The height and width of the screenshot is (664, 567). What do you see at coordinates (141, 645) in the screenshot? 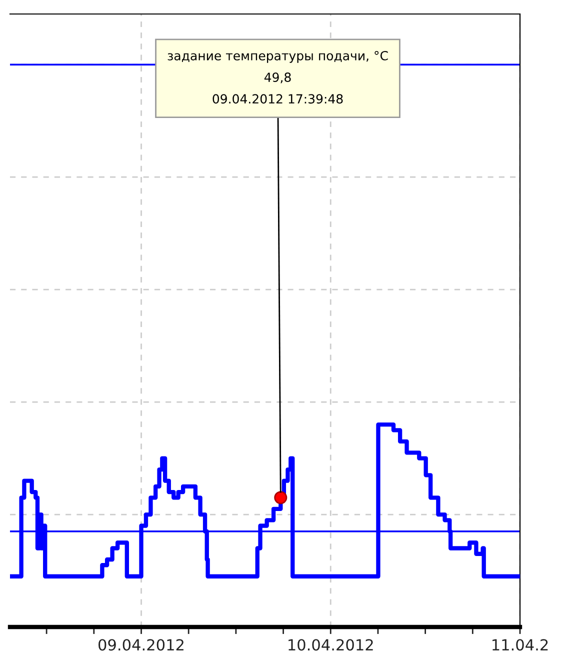
I see `x-tick-label: 09.04.2012` at bounding box center [141, 645].